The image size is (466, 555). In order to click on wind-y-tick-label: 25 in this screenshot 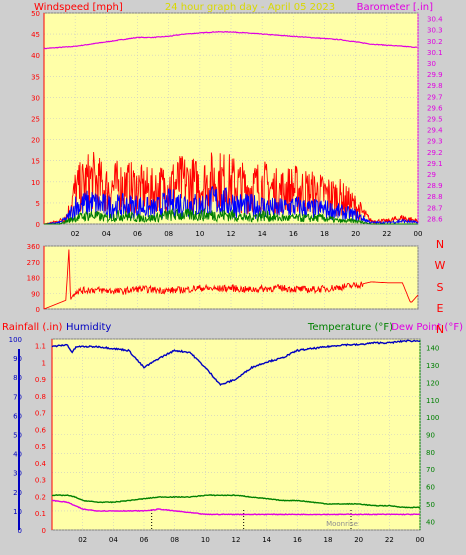, I will do `click(35, 120)`.